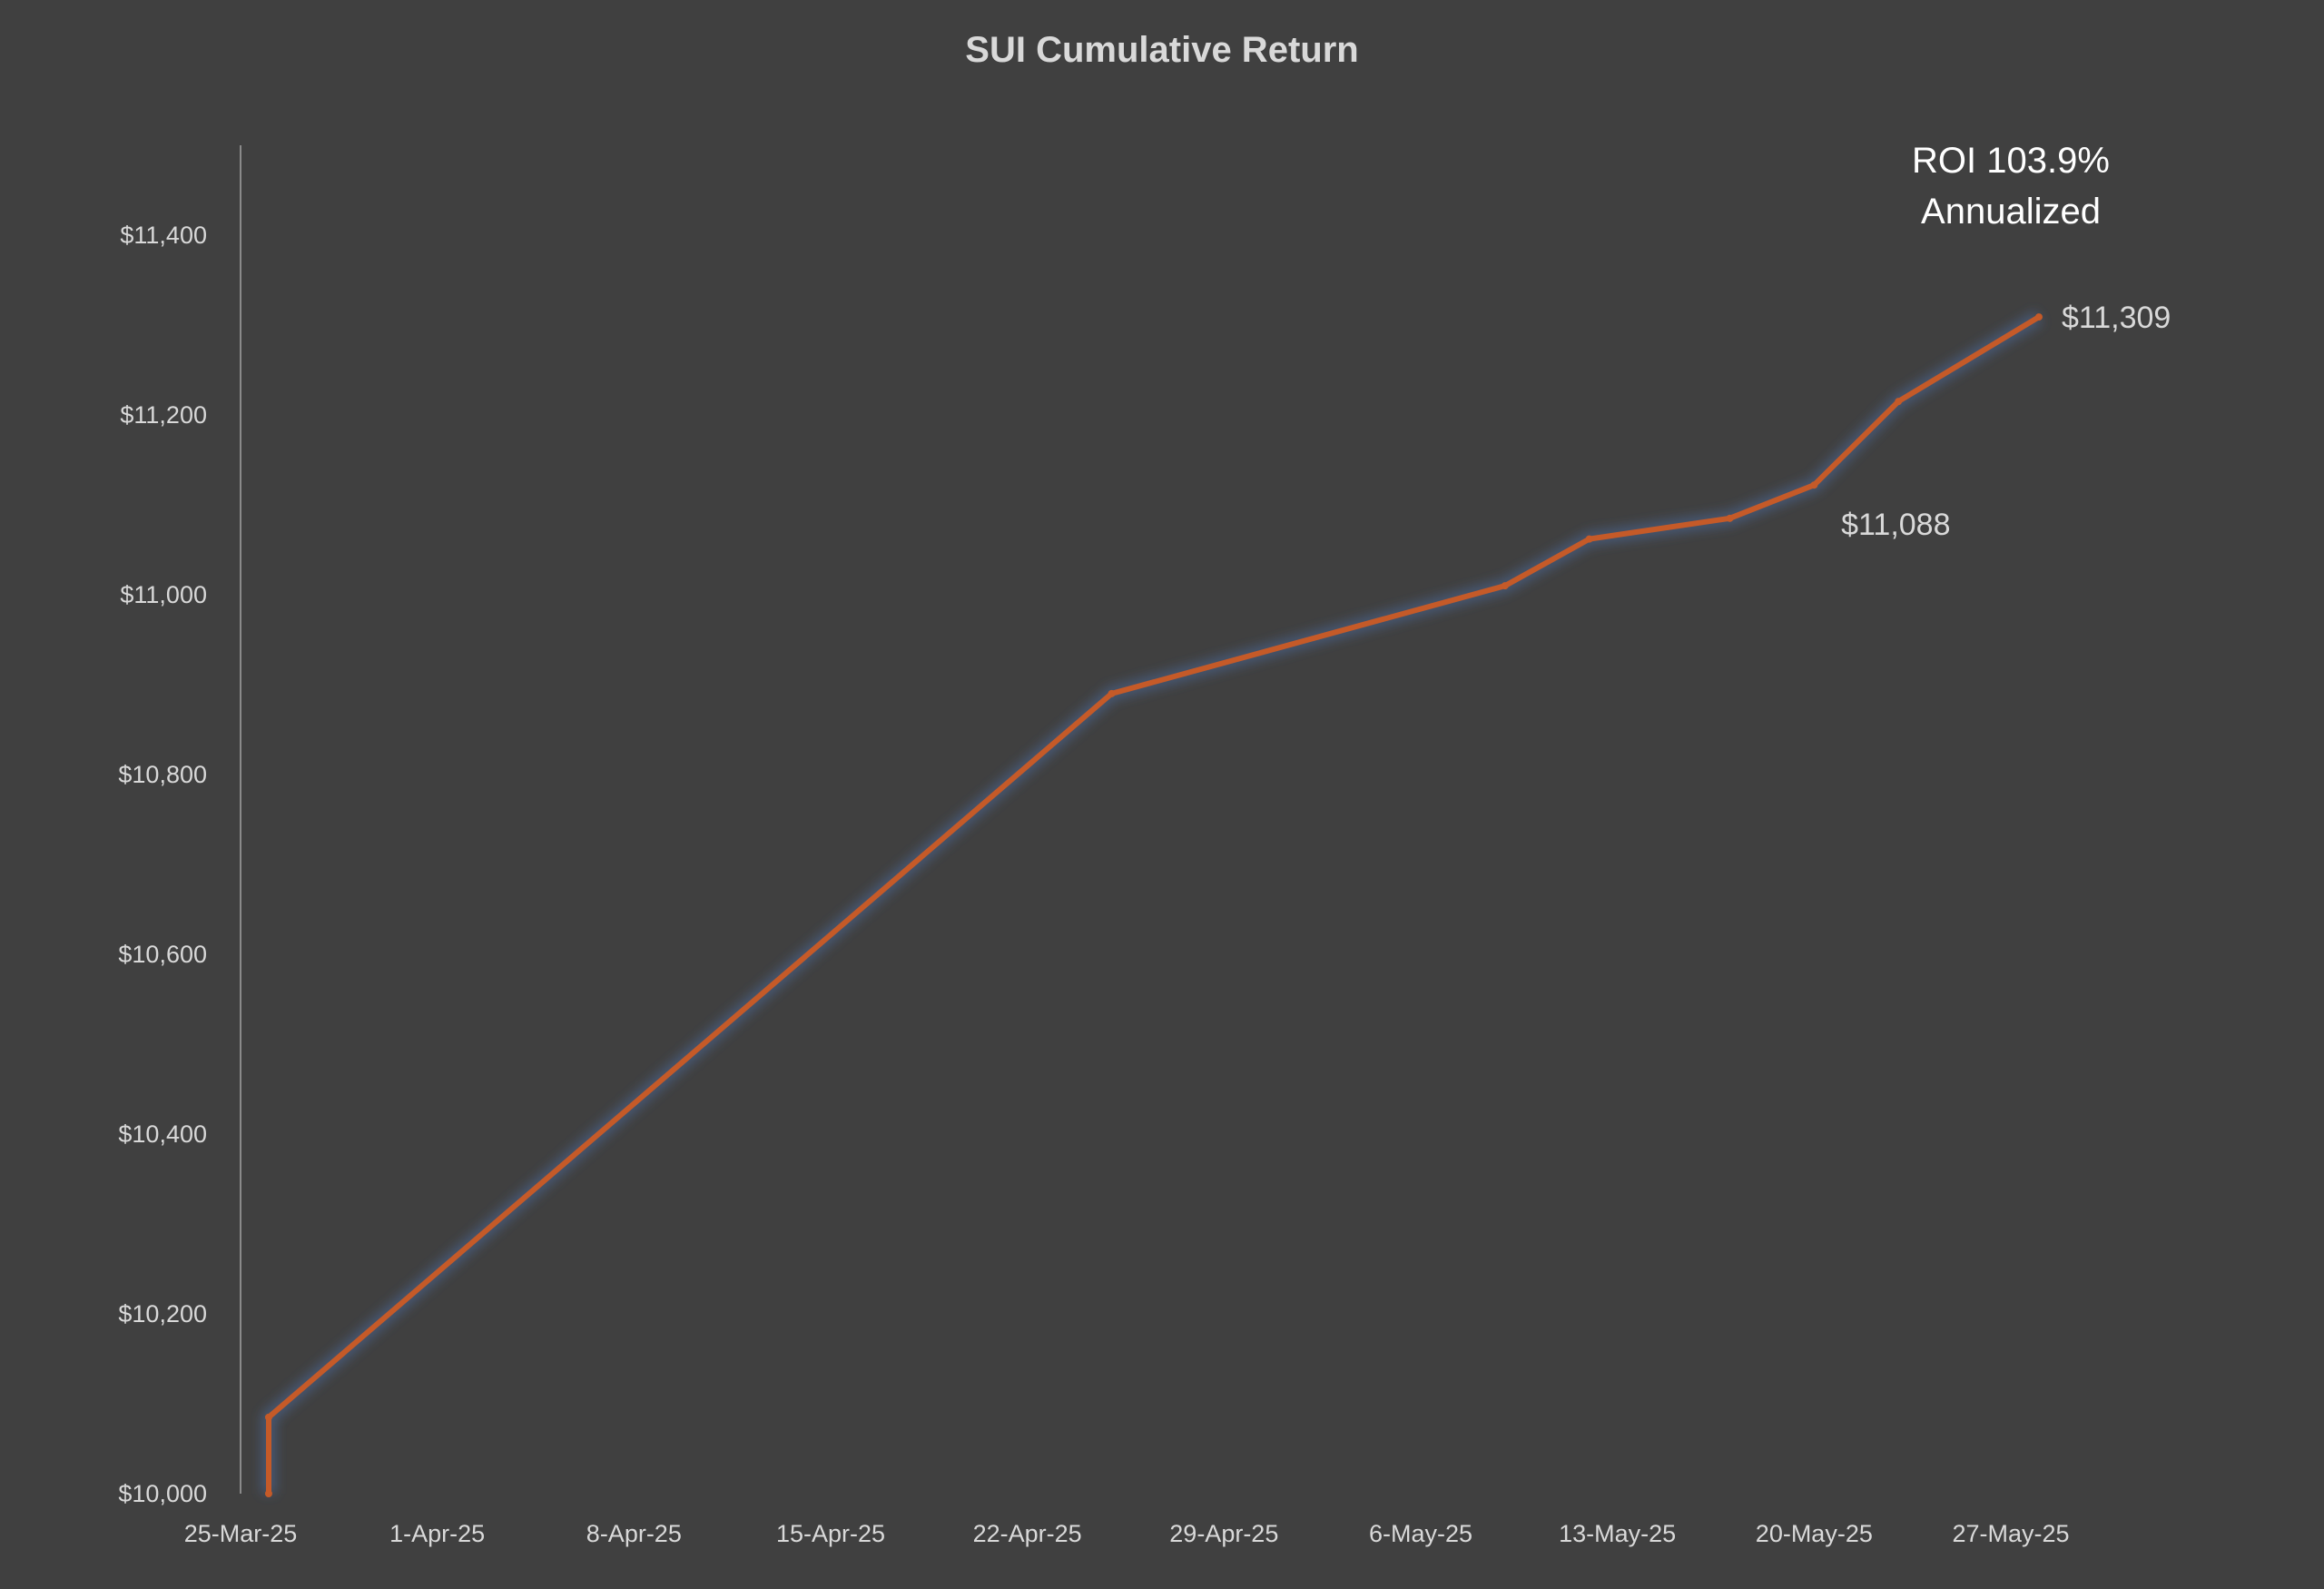  What do you see at coordinates (437, 1533) in the screenshot?
I see `x-tick-label: 1-Apr-25` at bounding box center [437, 1533].